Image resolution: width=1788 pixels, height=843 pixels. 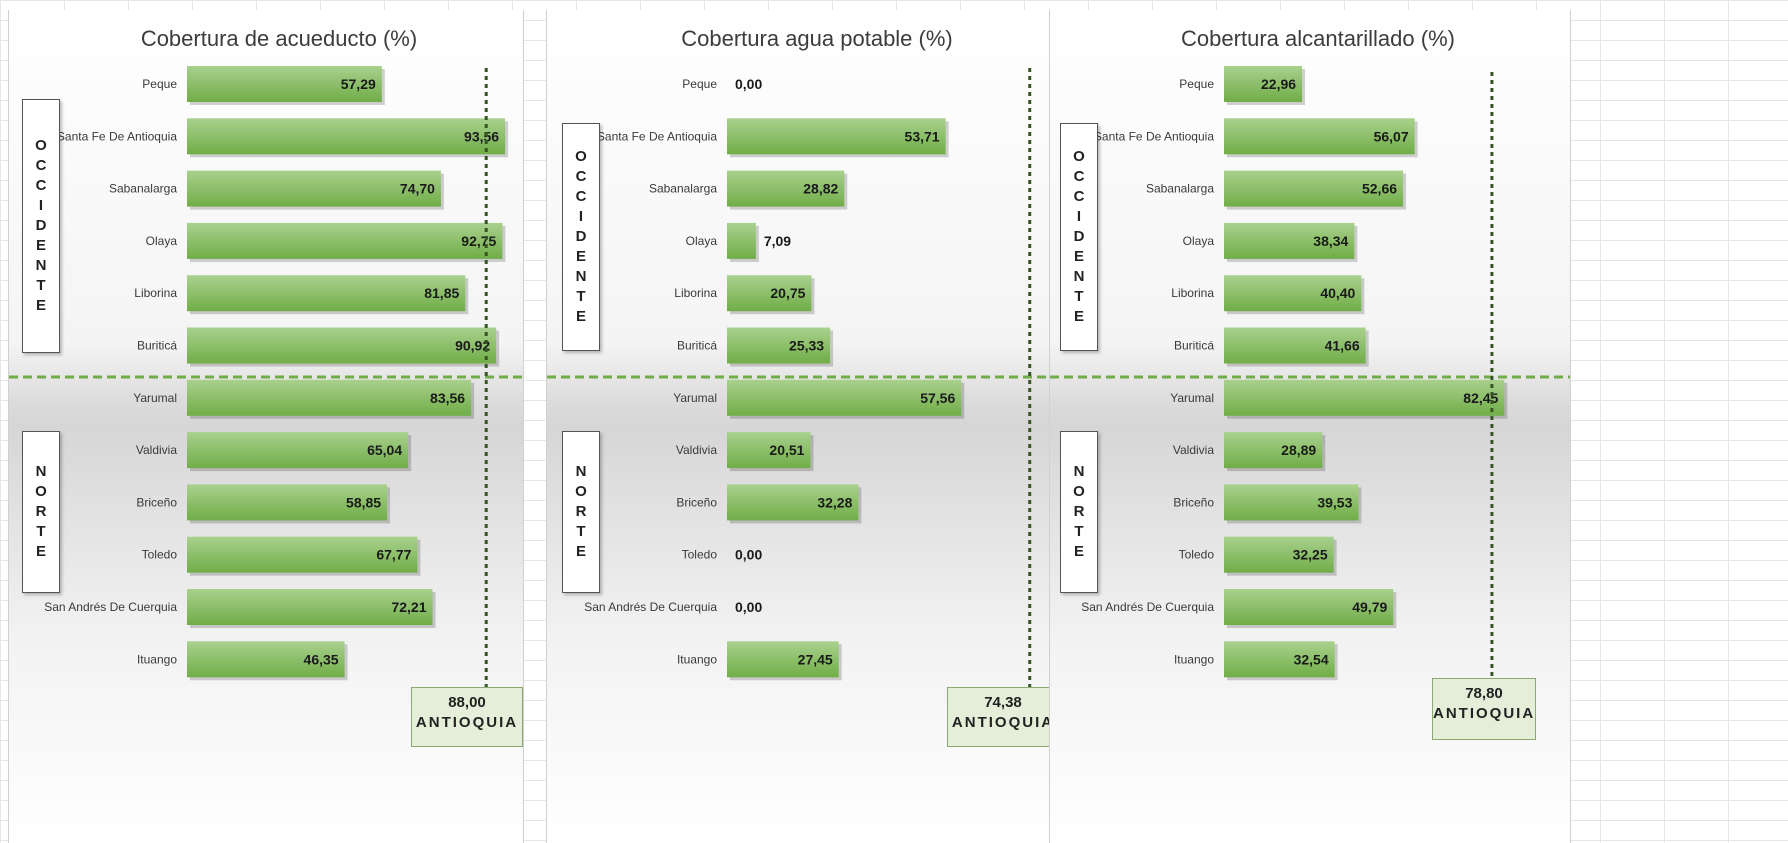 I want to click on bar-value-label: 74,70, so click(x=417, y=189).